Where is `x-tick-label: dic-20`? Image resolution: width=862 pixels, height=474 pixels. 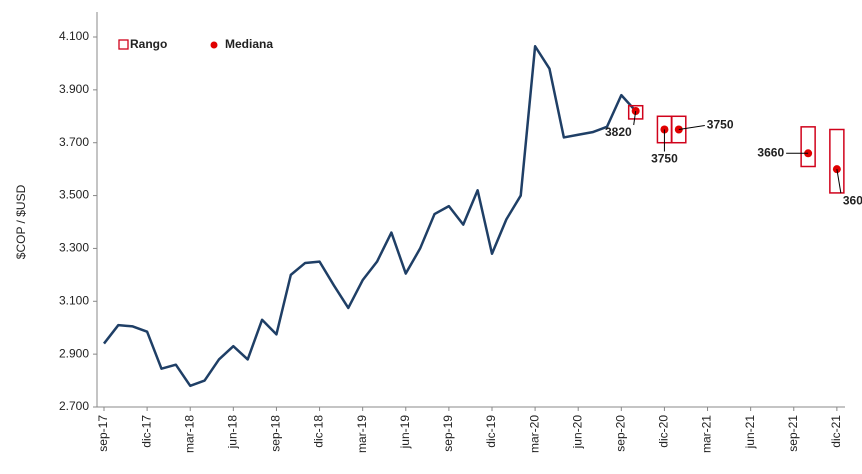 x-tick-label: dic-20 is located at coordinates (664, 431).